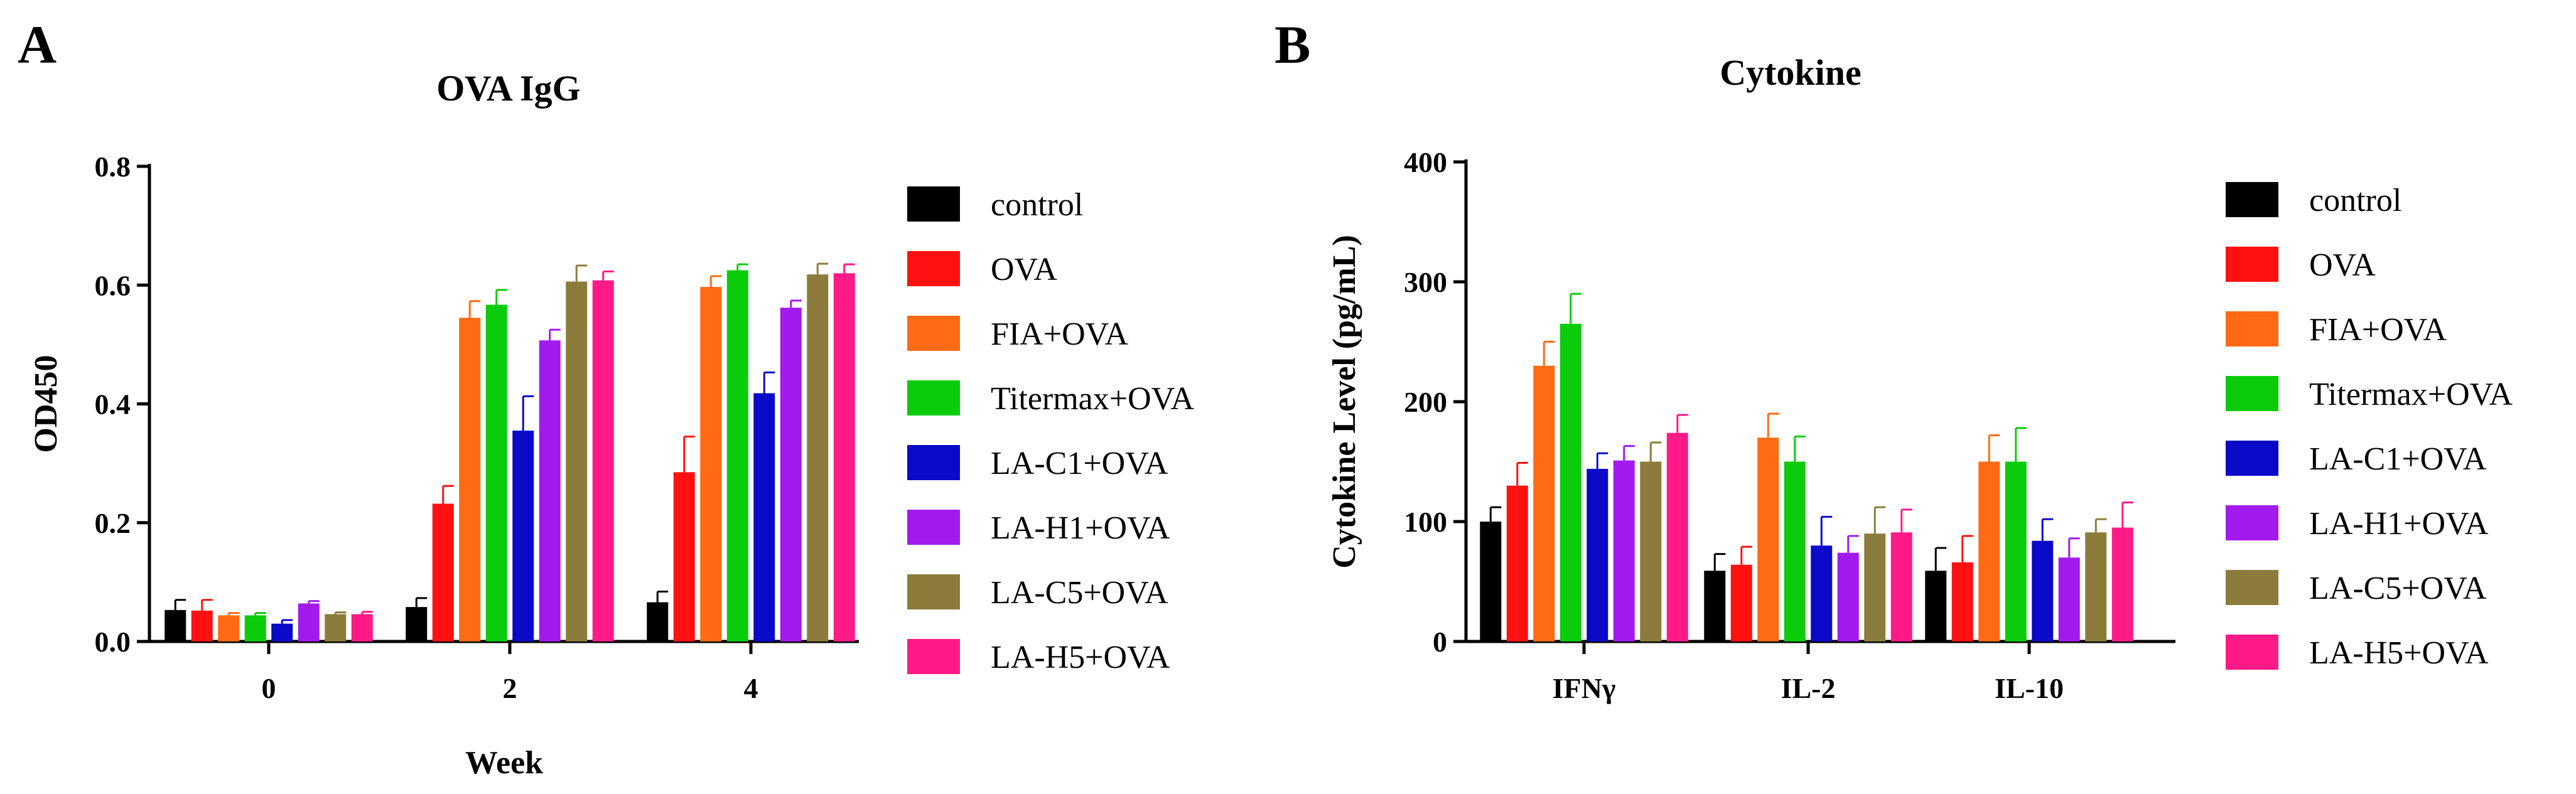  What do you see at coordinates (113, 523) in the screenshot?
I see `y-tick-label: 0.2` at bounding box center [113, 523].